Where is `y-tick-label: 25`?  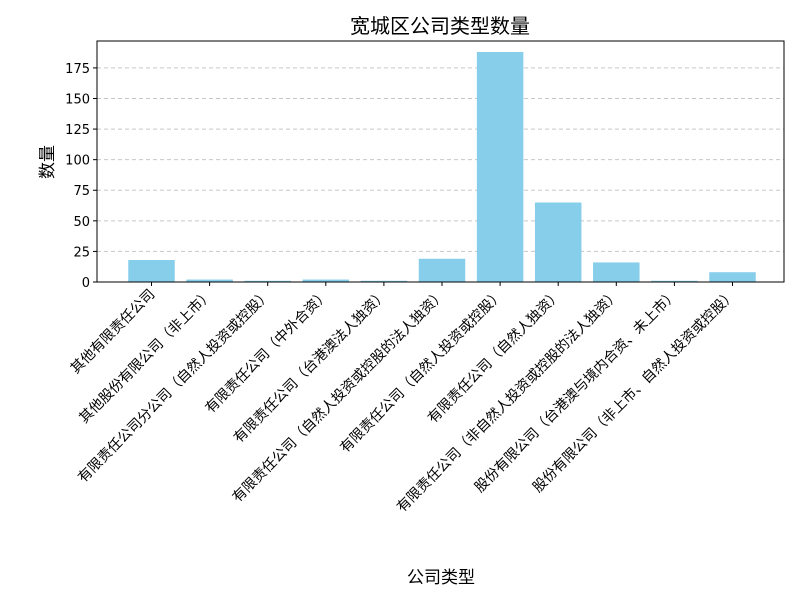
y-tick-label: 25 is located at coordinates (81, 252).